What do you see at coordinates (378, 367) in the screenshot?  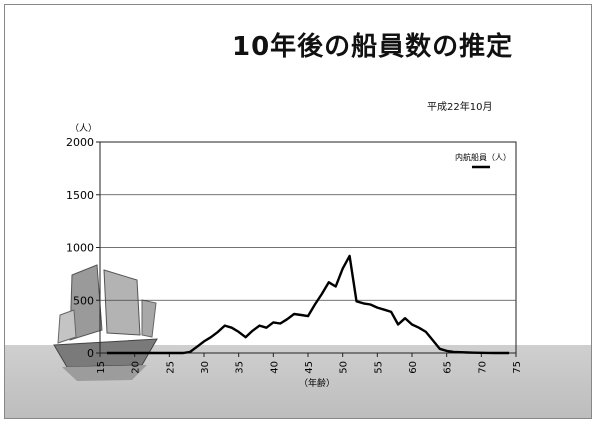 I see `x-tick-label: 55` at bounding box center [378, 367].